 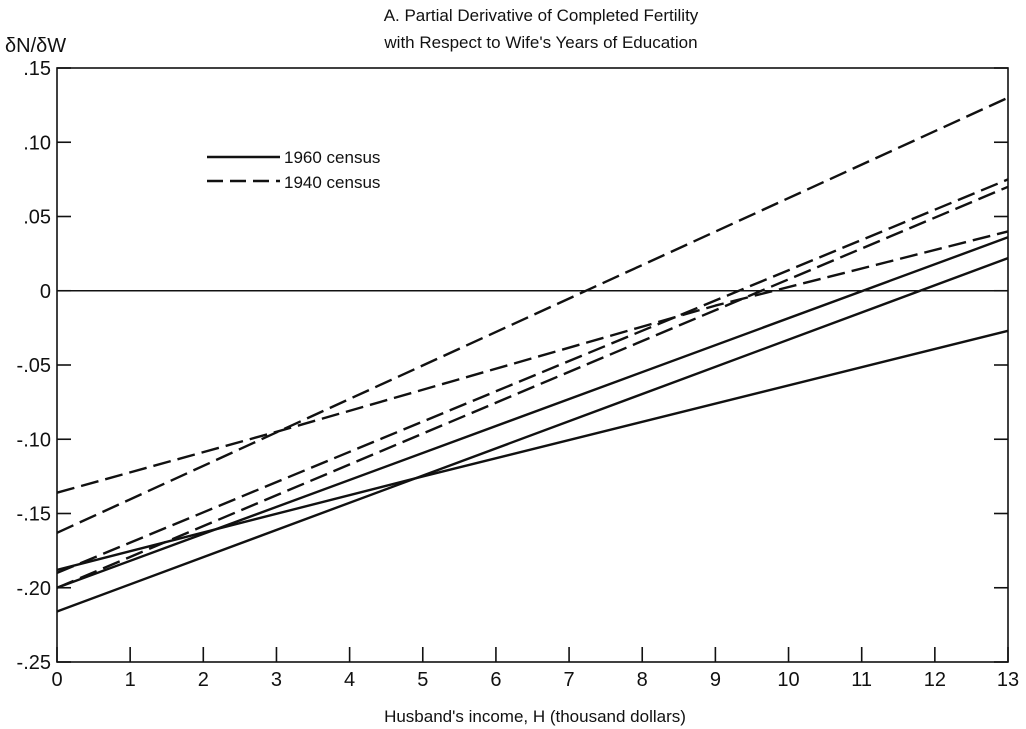 What do you see at coordinates (56, 680) in the screenshot?
I see `x-tick-label: 0` at bounding box center [56, 680].